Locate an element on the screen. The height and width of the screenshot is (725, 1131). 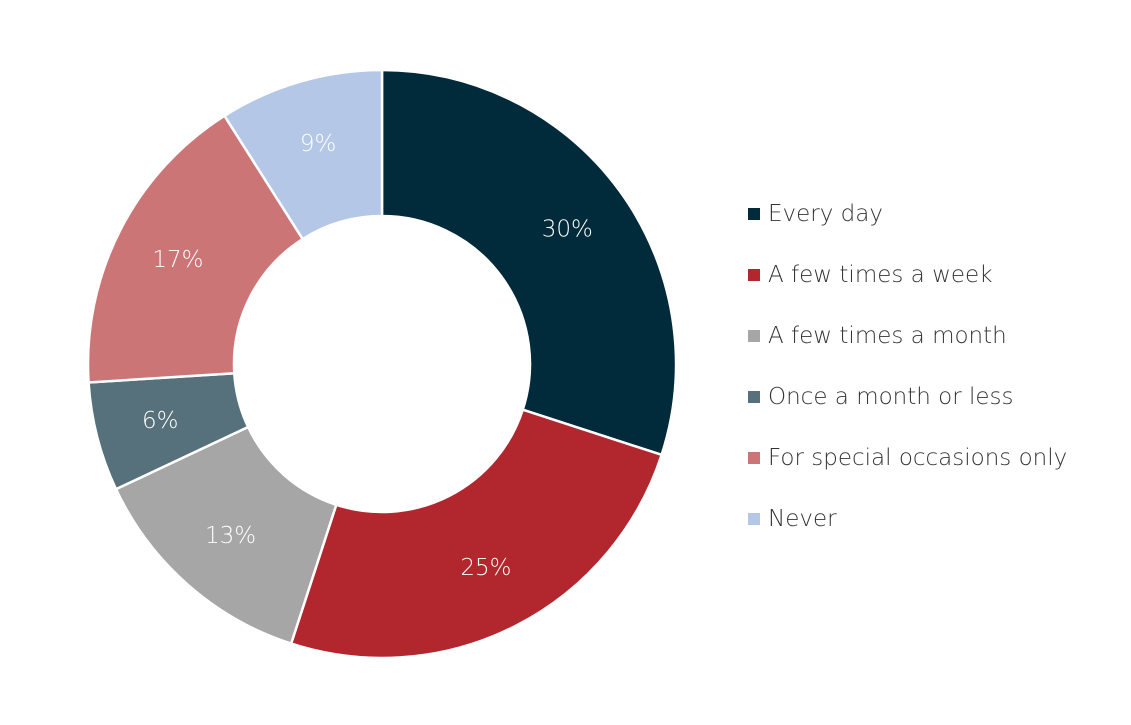
legend-label: Once a month or less is located at coordinates (891, 397).